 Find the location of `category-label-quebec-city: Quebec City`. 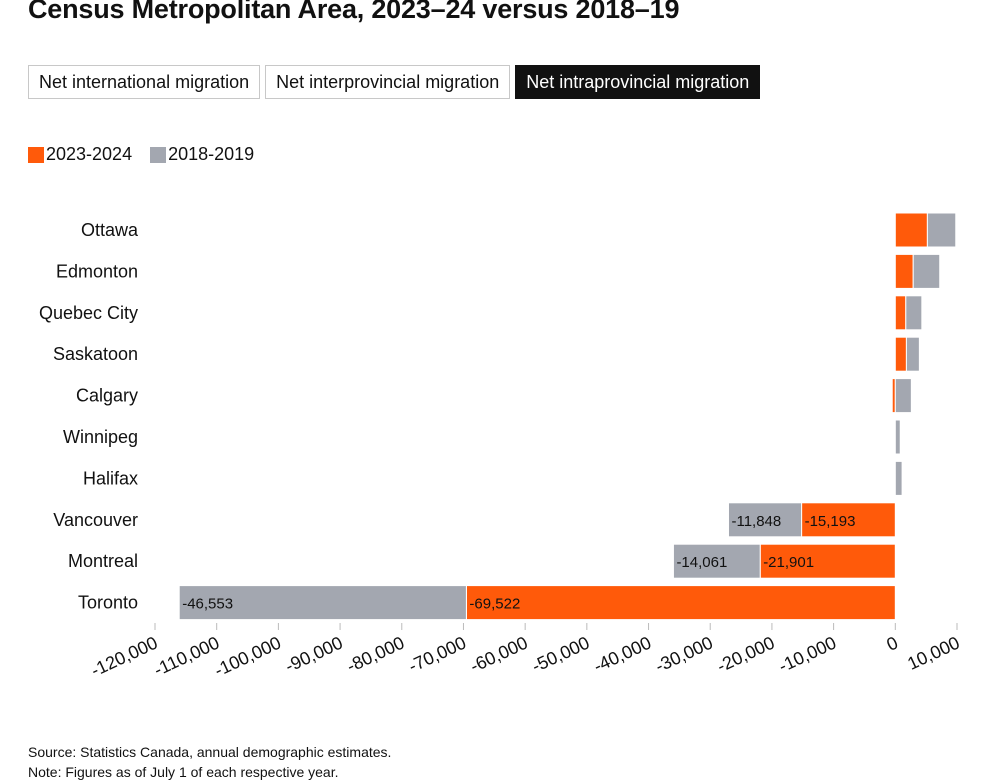

category-label-quebec-city: Quebec City is located at coordinates (88, 313).